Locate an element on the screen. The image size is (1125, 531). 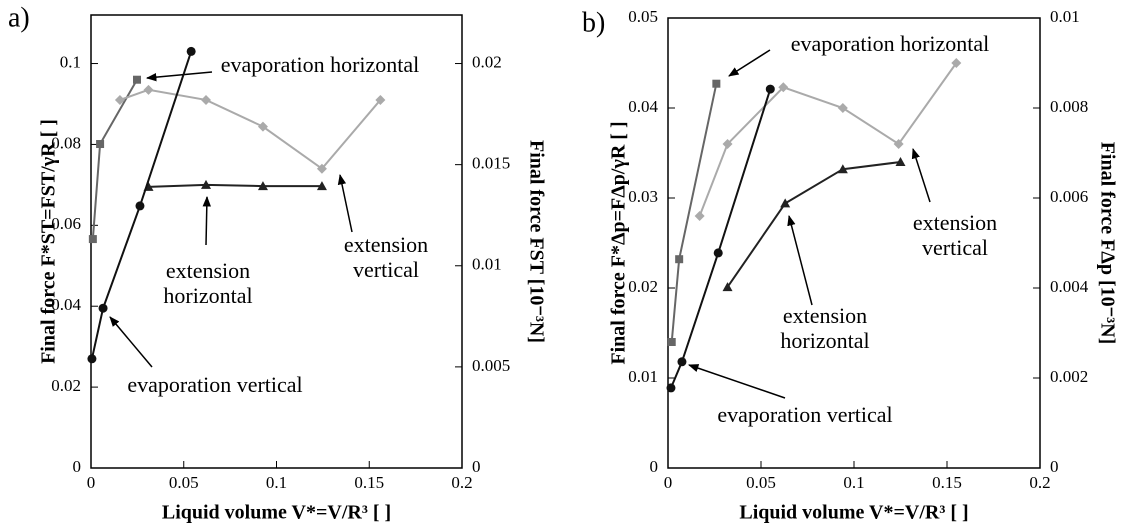
y-axis-label: Final force F*Δp=FΔp/γR [ ] is located at coordinates (619, 242).